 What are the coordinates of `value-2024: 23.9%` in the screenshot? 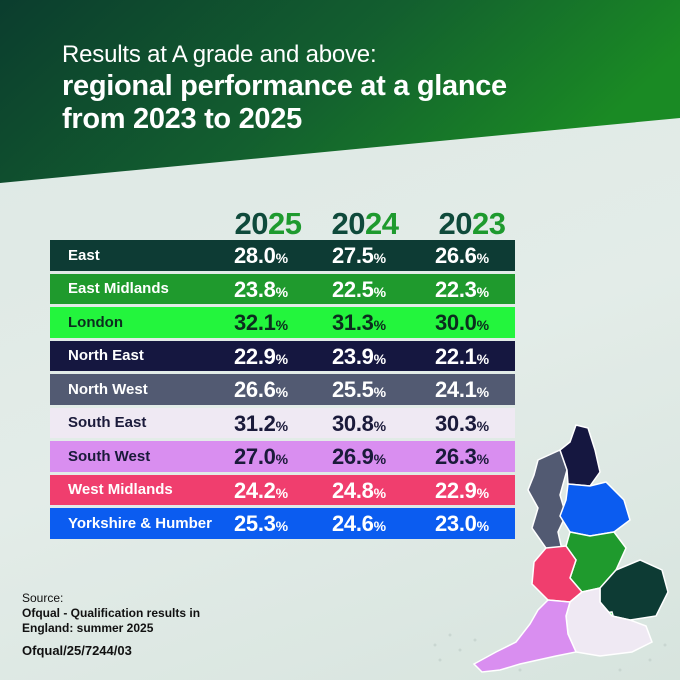 It's located at (359, 357).